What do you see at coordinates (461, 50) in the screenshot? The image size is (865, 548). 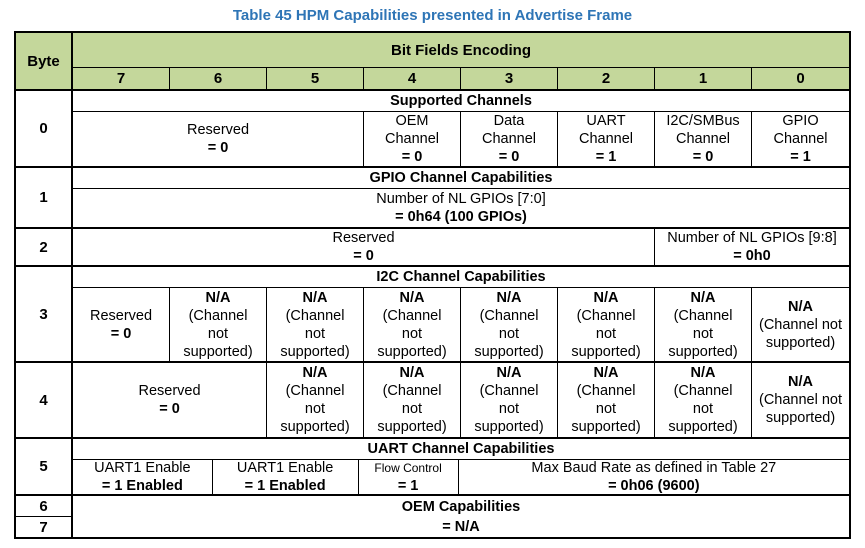 I see `bit-fields-encoding-header: Bit Fields Encoding` at bounding box center [461, 50].